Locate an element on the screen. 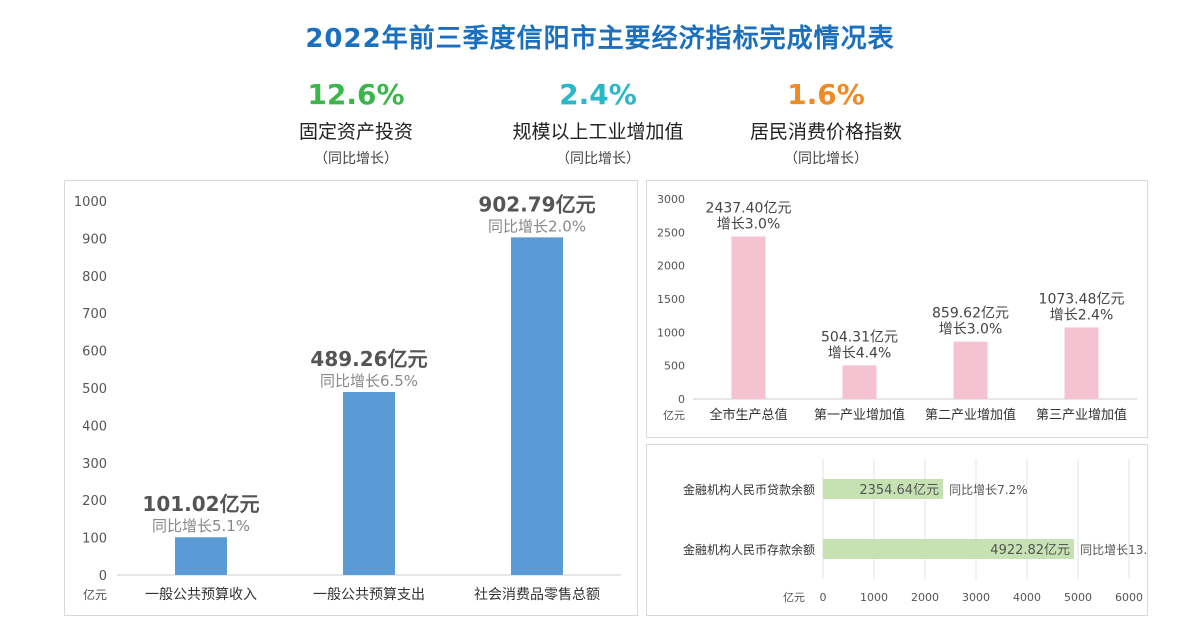  category-label: 金融机构人民币存款余额 is located at coordinates (749, 549).